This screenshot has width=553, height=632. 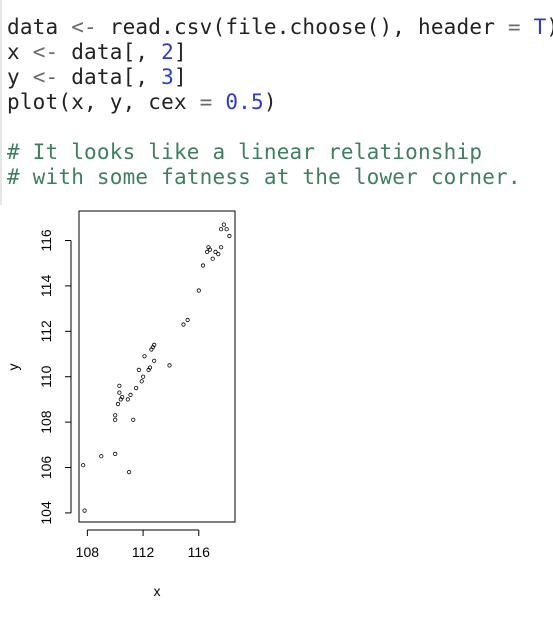 What do you see at coordinates (167, 77) in the screenshot?
I see `code-token: 3` at bounding box center [167, 77].